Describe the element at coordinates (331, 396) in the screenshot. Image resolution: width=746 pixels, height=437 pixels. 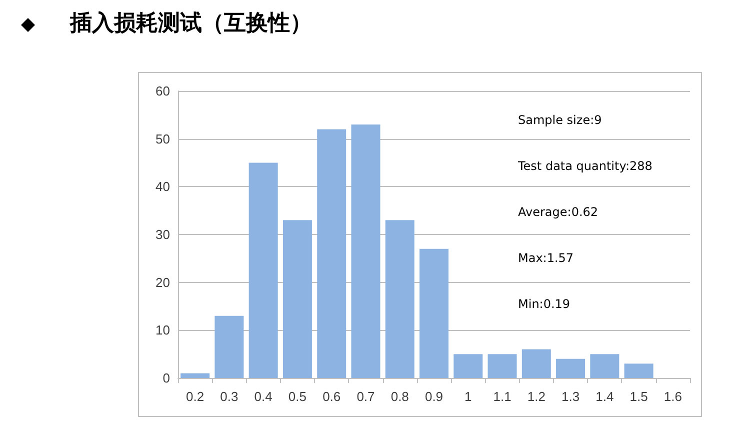
I see `x-tick-label: 0.6` at that location.